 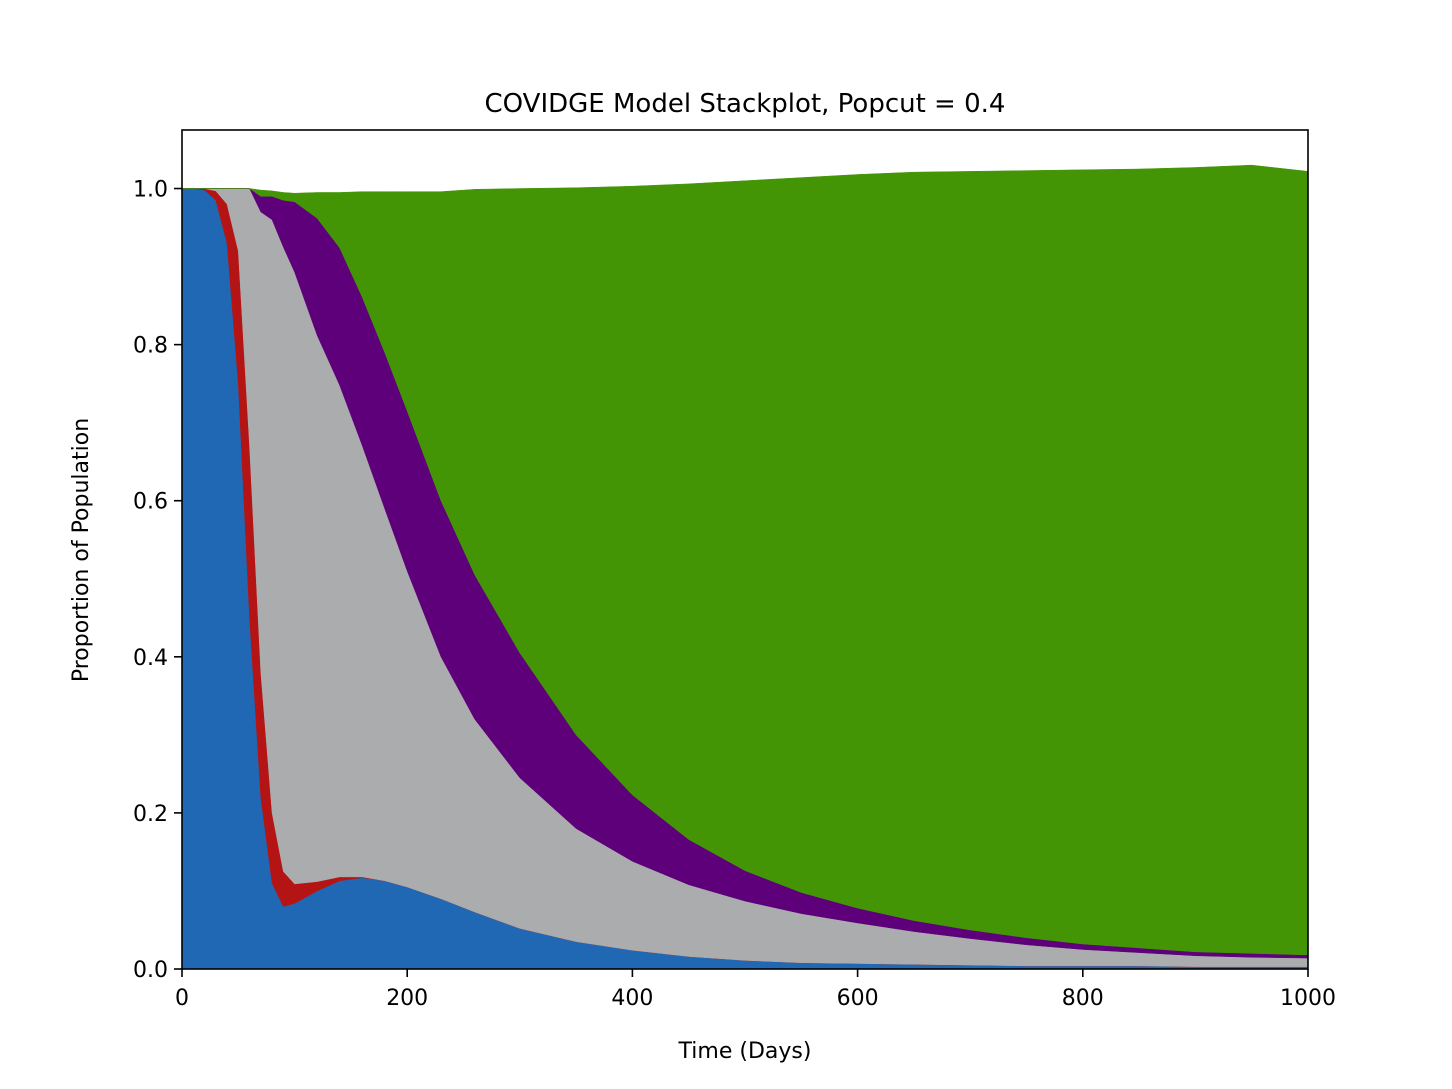 What do you see at coordinates (182, 998) in the screenshot?
I see `x-tick-label: 0` at bounding box center [182, 998].